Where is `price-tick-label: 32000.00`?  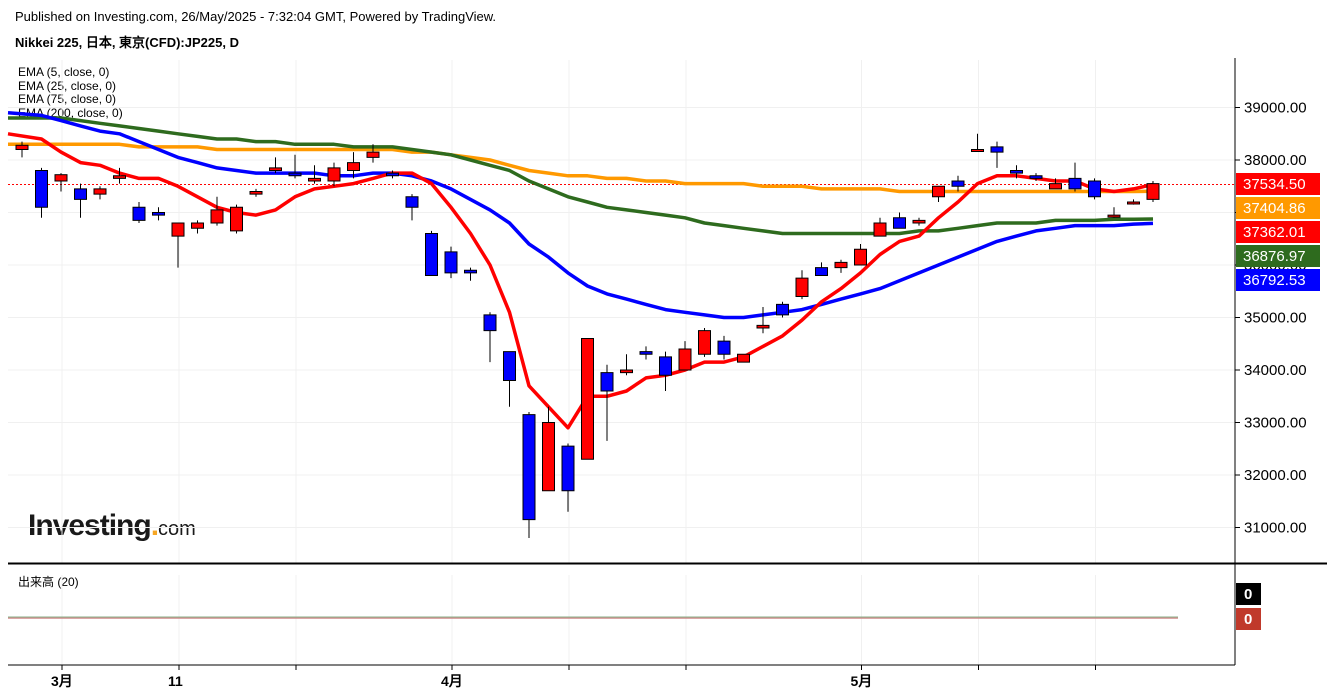
price-tick-label: 32000.00 is located at coordinates (1275, 475).